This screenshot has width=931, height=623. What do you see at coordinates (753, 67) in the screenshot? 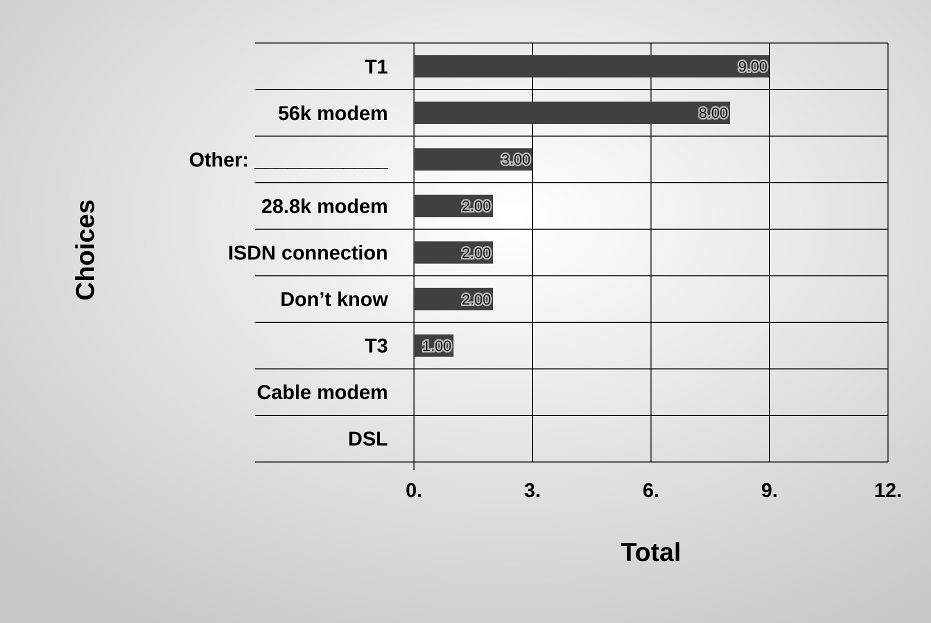
I see `data-label: 9.00` at bounding box center [753, 67].